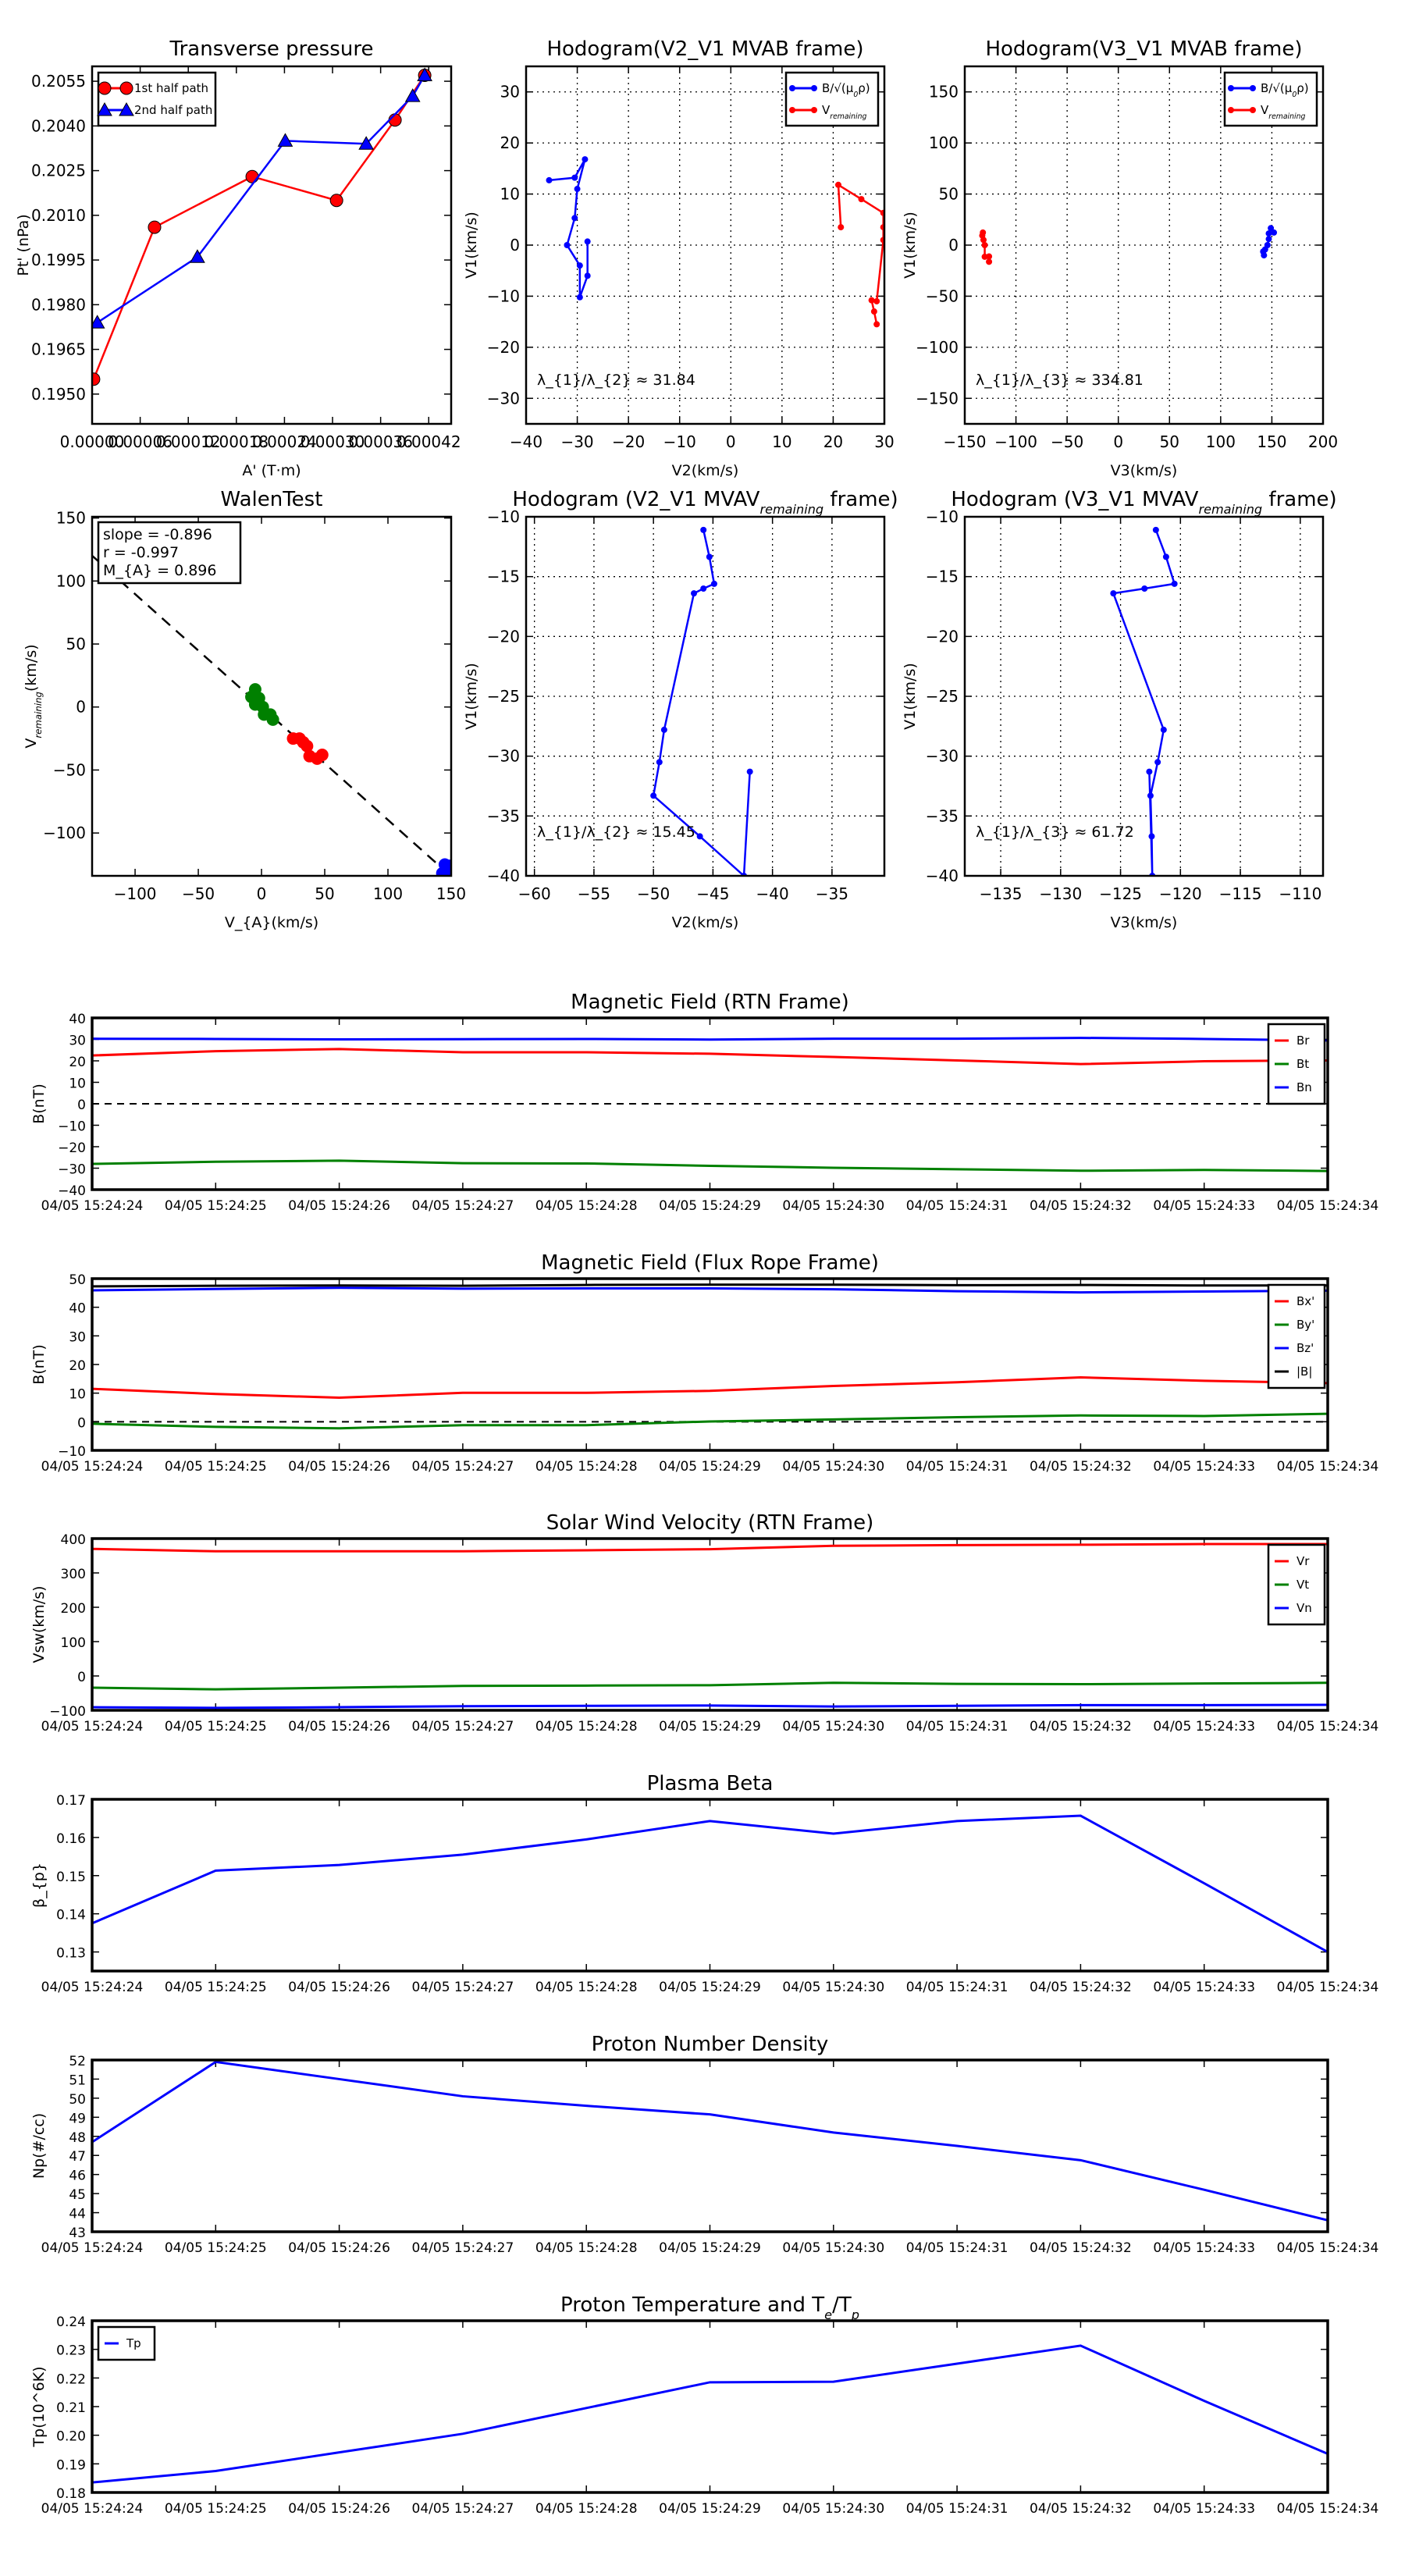  What do you see at coordinates (1118, 441) in the screenshot?
I see `x-tick-label: 0` at bounding box center [1118, 441].